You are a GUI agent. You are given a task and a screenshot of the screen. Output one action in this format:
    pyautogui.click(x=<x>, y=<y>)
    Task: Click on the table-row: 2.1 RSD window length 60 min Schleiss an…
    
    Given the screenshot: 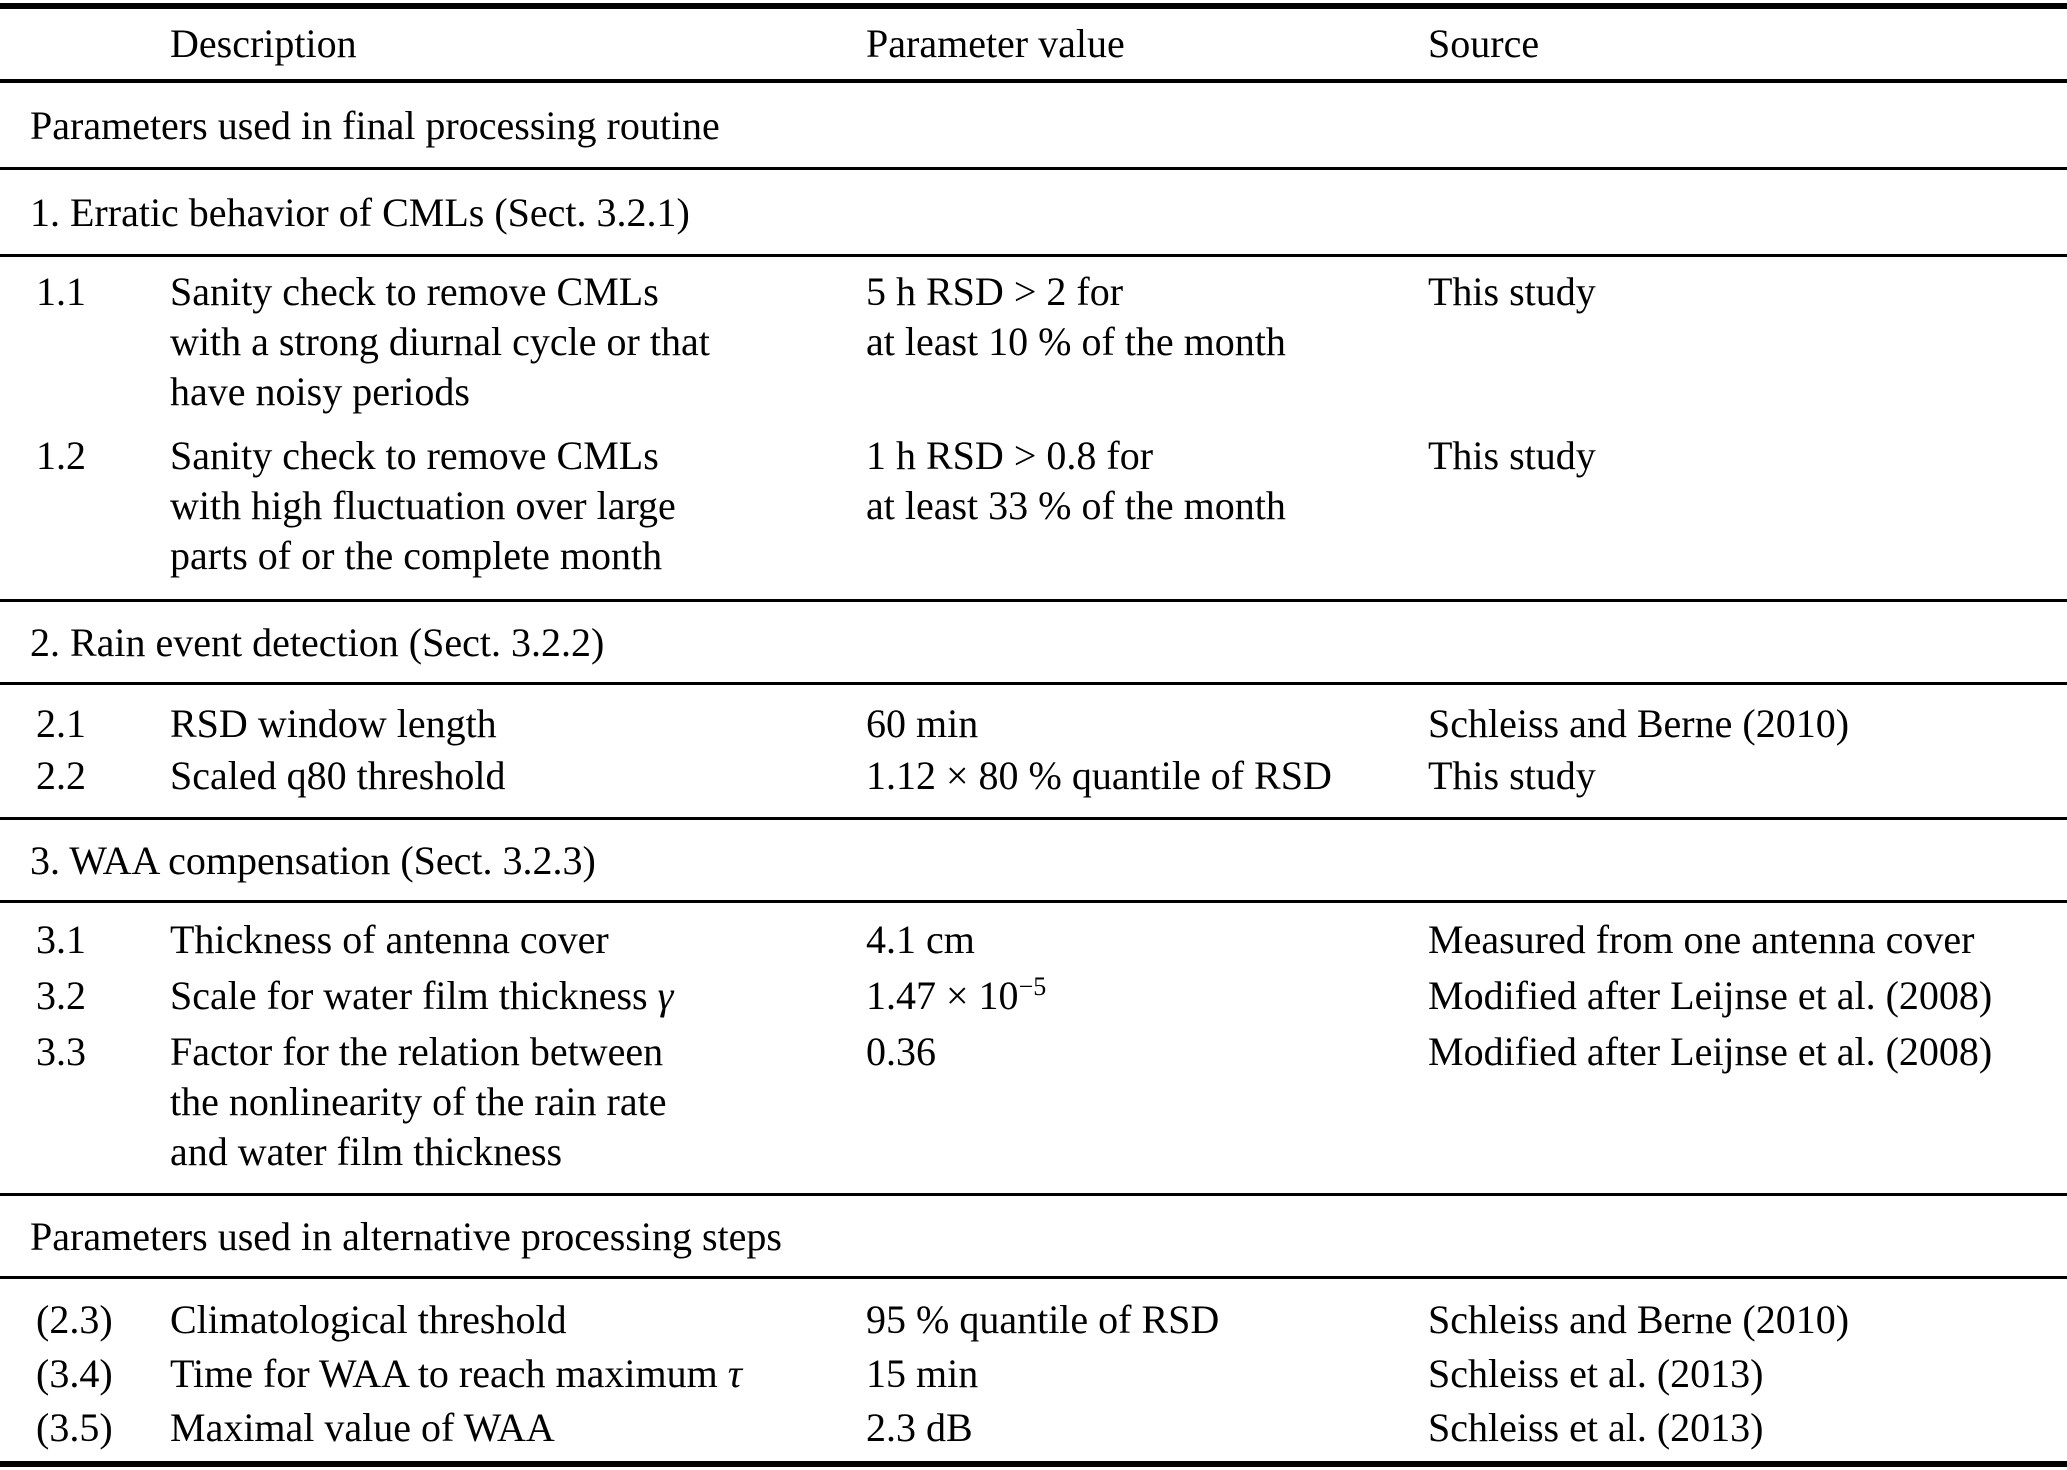 What is the action you would take?
    pyautogui.click(x=1033, y=724)
    